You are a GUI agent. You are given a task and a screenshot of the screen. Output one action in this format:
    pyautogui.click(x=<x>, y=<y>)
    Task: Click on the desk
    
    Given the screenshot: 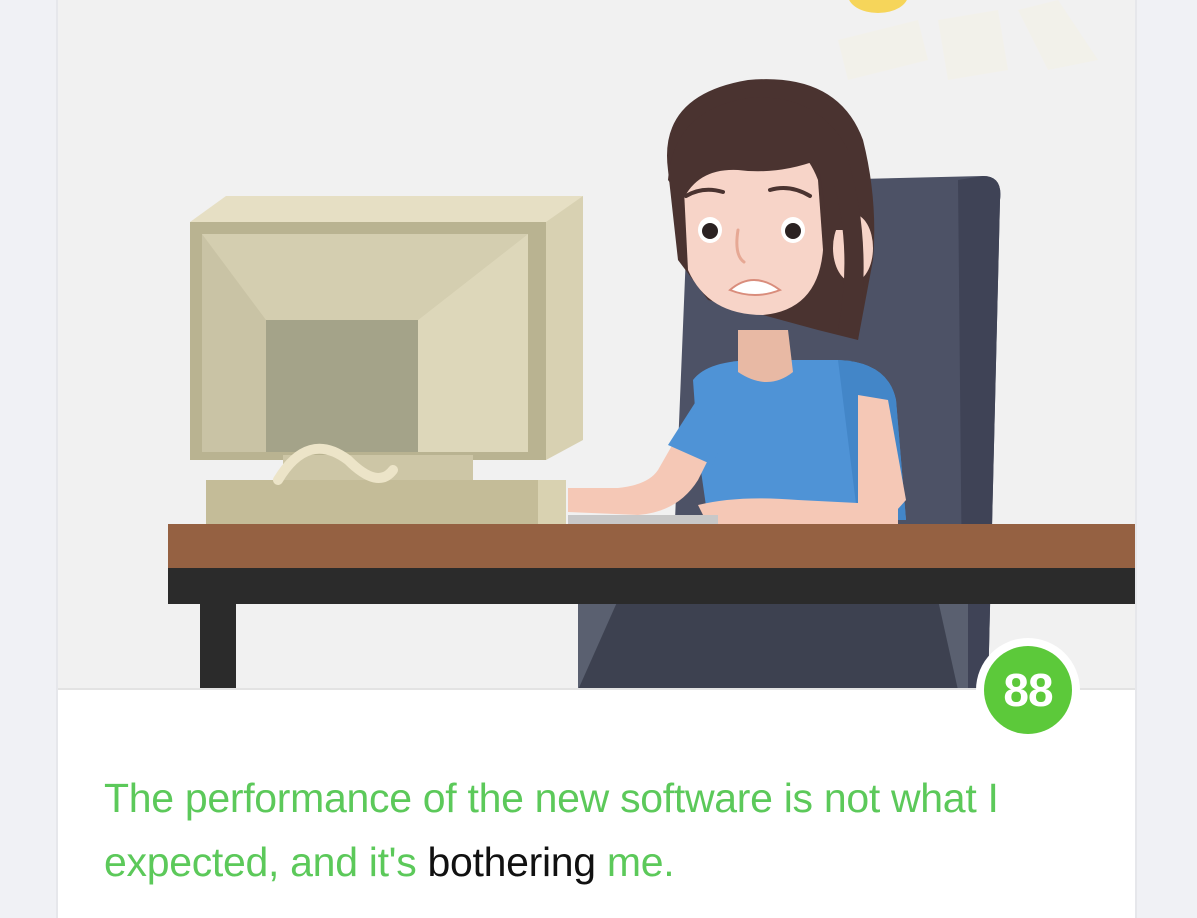 What is the action you would take?
    pyautogui.click(x=651, y=607)
    